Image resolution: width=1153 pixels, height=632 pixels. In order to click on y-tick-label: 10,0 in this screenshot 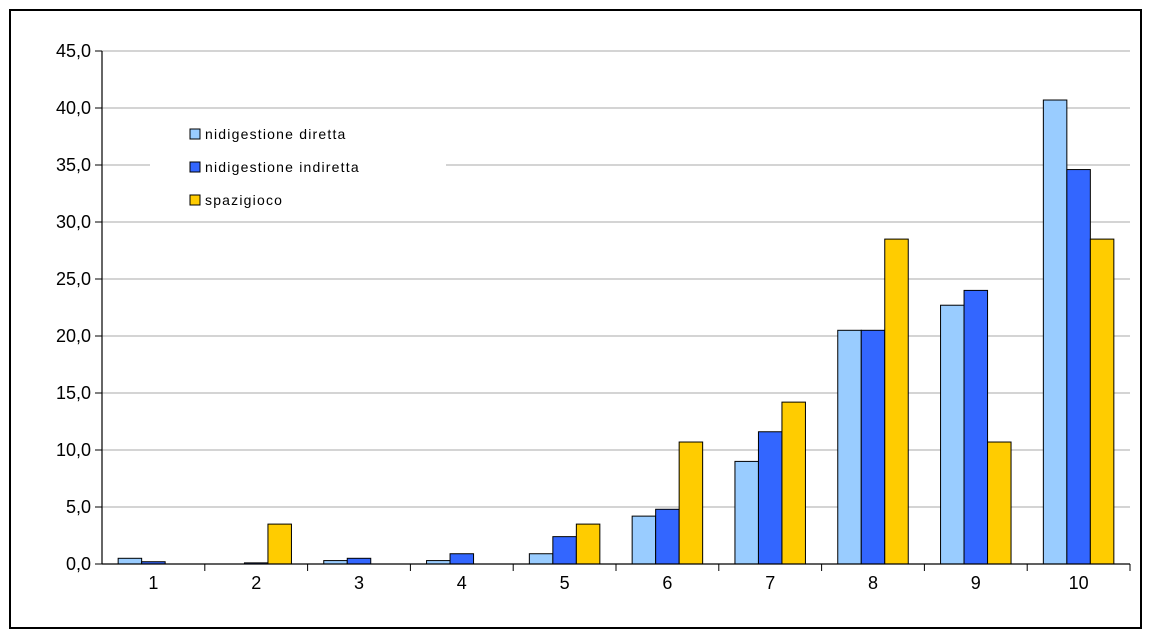, I will do `click(73, 450)`.